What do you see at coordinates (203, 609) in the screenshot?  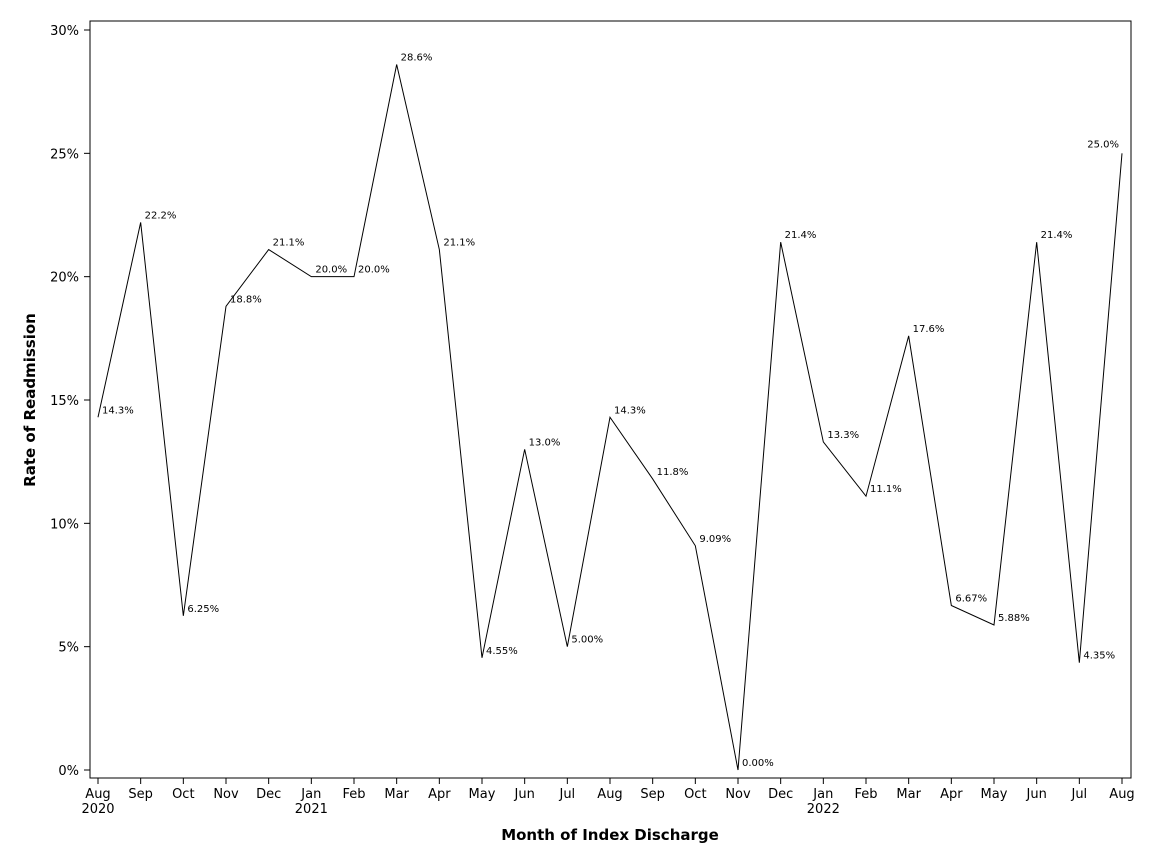 I see `data-label: 6.25%` at bounding box center [203, 609].